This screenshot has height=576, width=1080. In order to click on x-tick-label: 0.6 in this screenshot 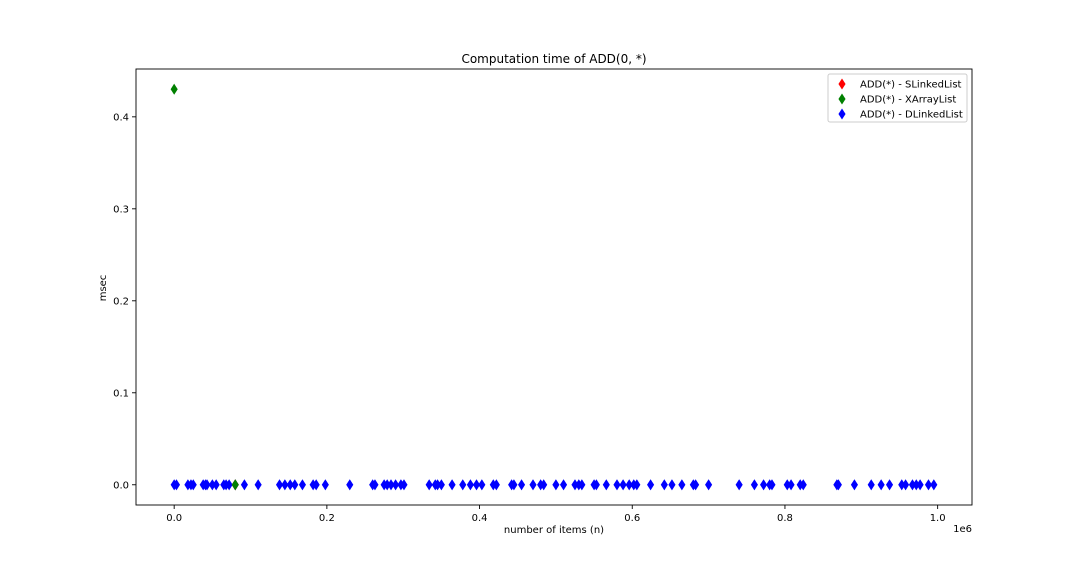, I will do `click(632, 518)`.